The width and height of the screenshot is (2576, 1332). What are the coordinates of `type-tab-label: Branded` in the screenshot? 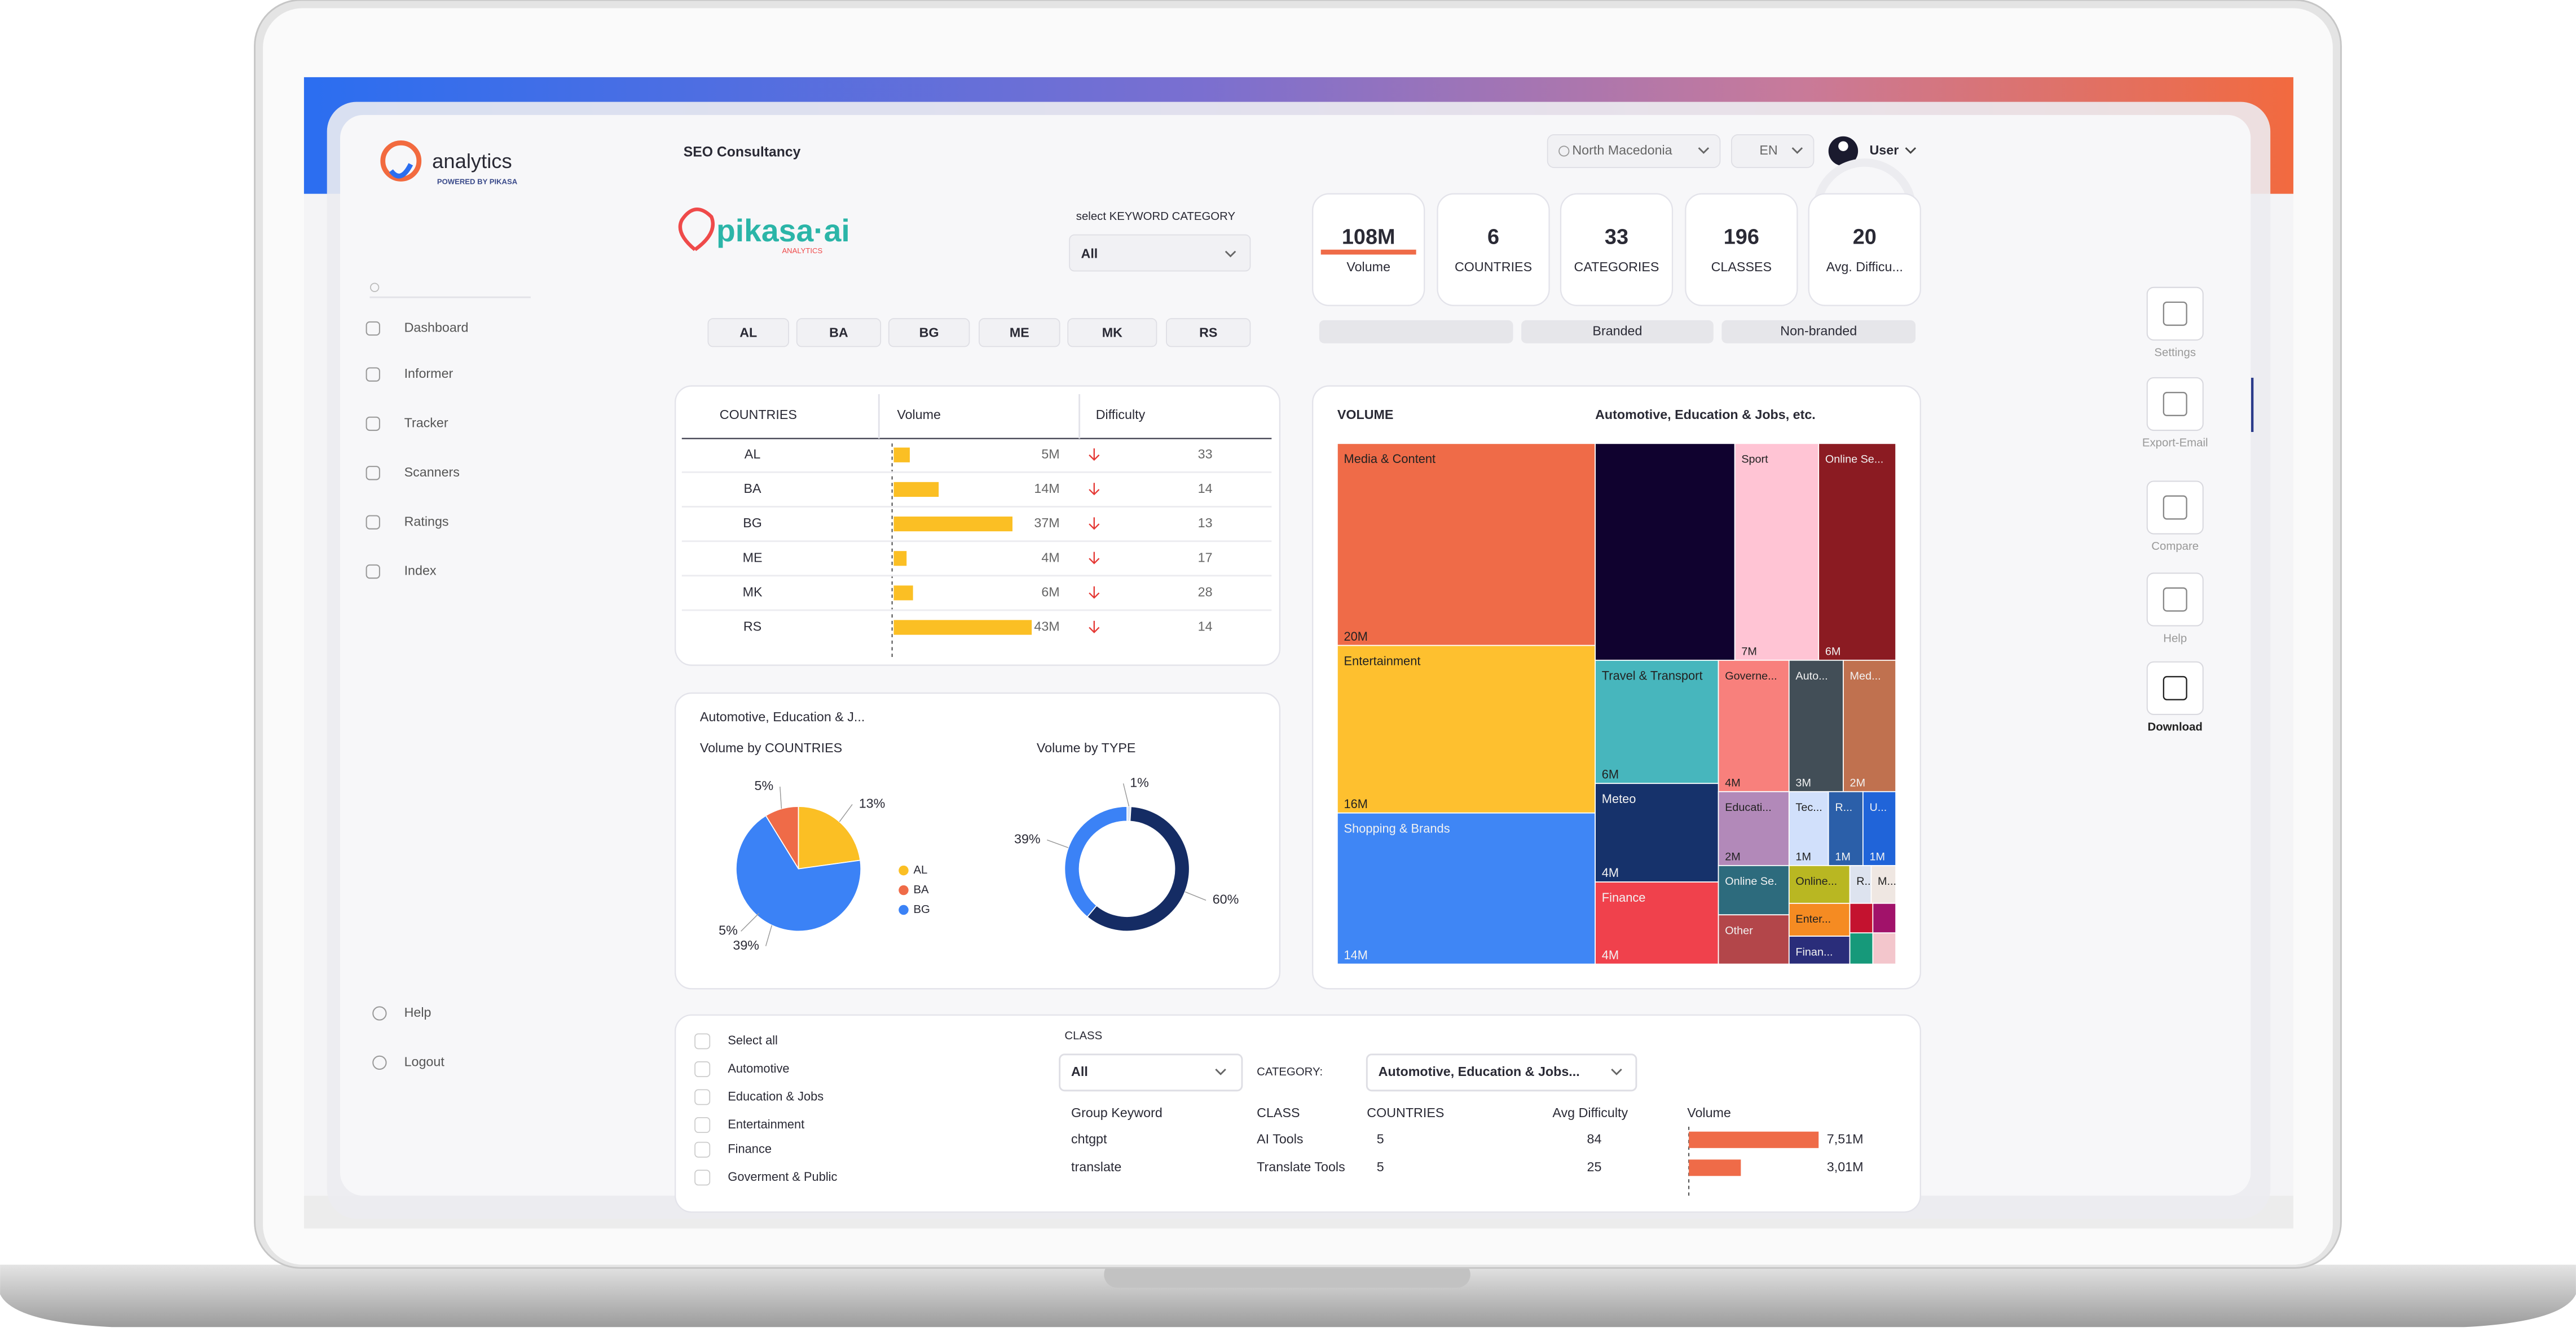 It's located at (1617, 330).